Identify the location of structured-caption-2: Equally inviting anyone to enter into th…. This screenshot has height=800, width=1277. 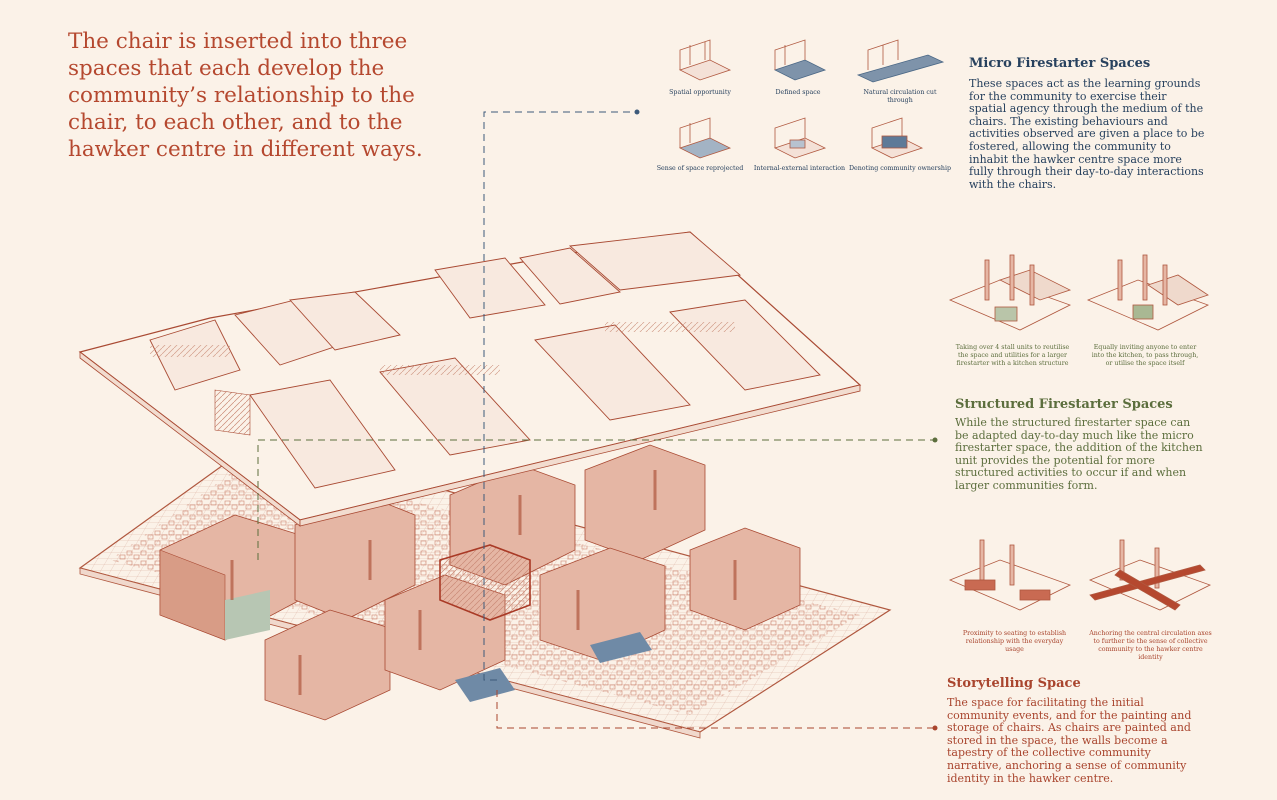
(1145, 355).